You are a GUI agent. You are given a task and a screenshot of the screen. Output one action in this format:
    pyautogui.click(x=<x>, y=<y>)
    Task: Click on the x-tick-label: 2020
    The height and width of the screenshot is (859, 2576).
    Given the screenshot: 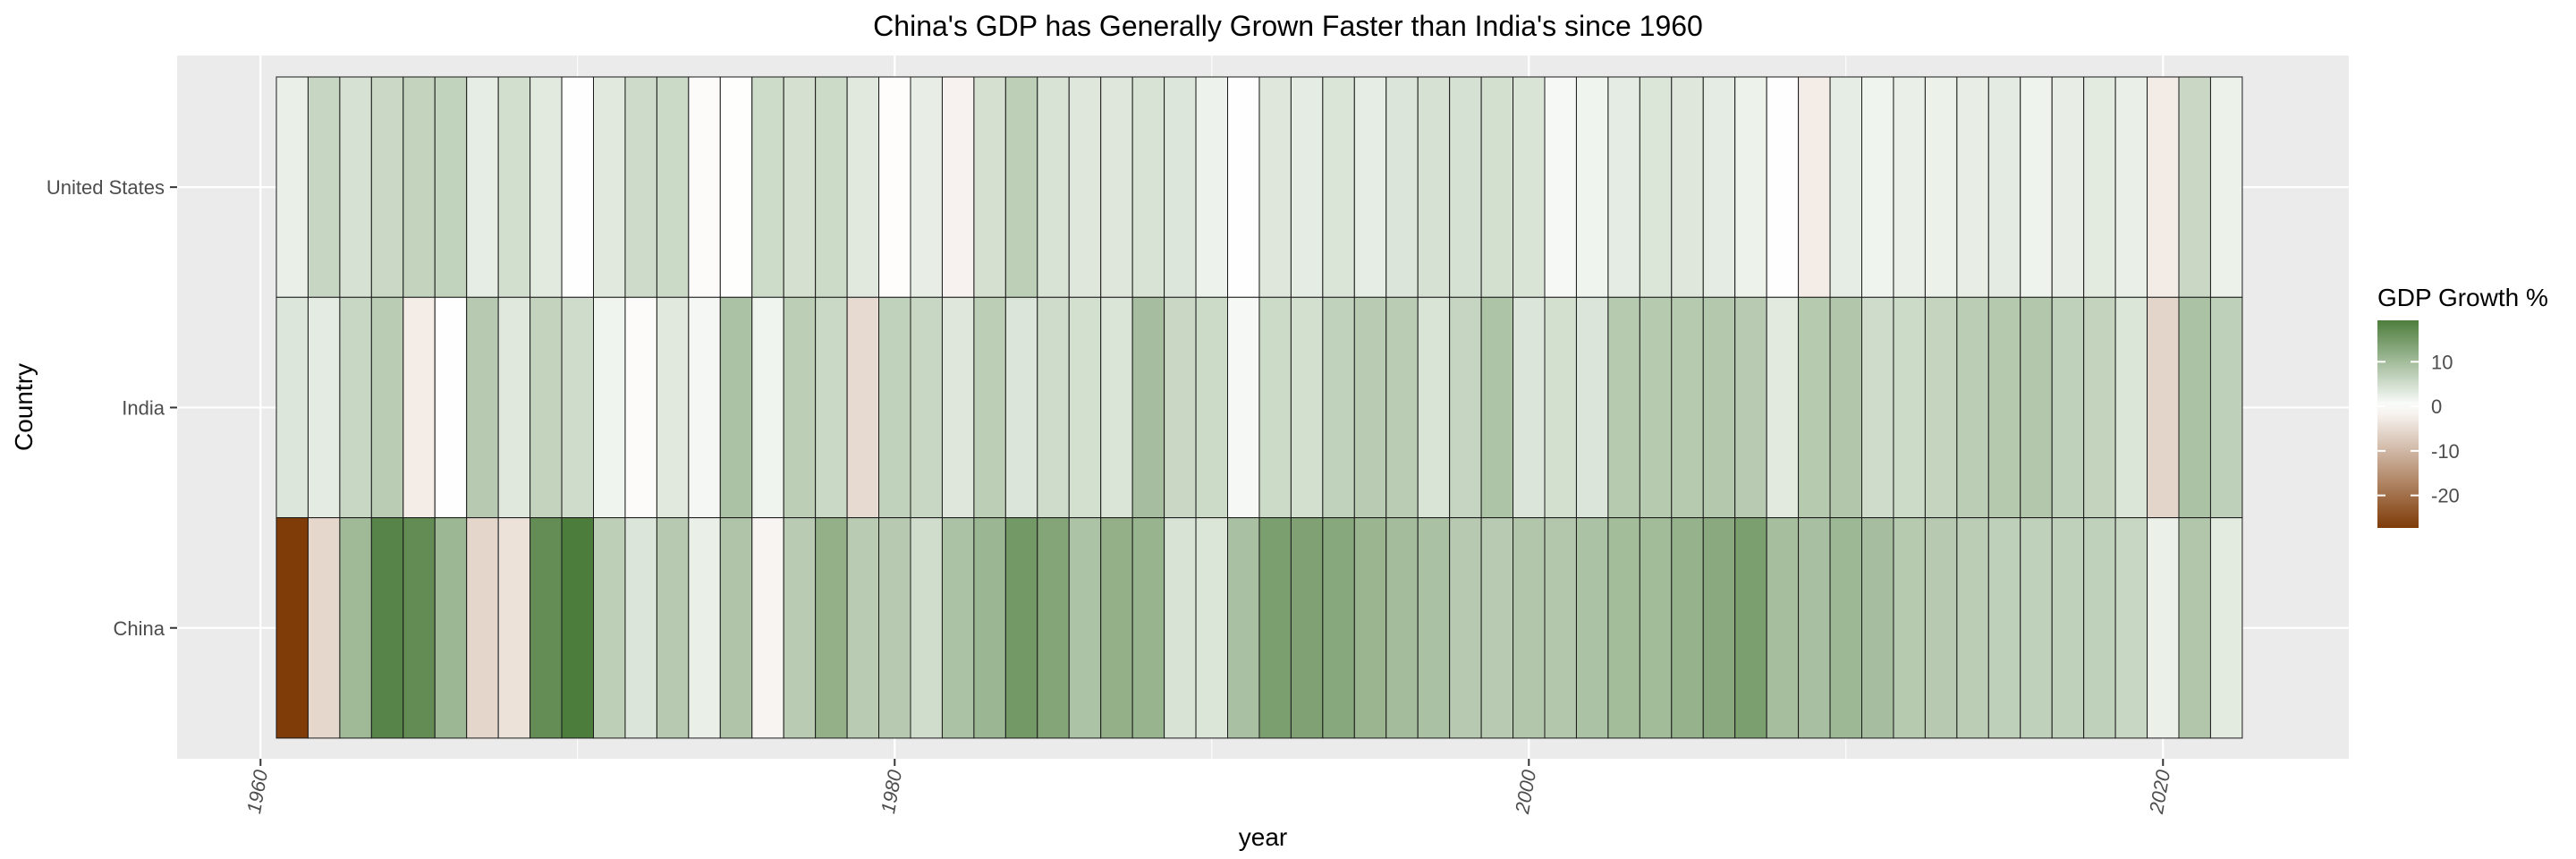 What is the action you would take?
    pyautogui.click(x=2159, y=792)
    